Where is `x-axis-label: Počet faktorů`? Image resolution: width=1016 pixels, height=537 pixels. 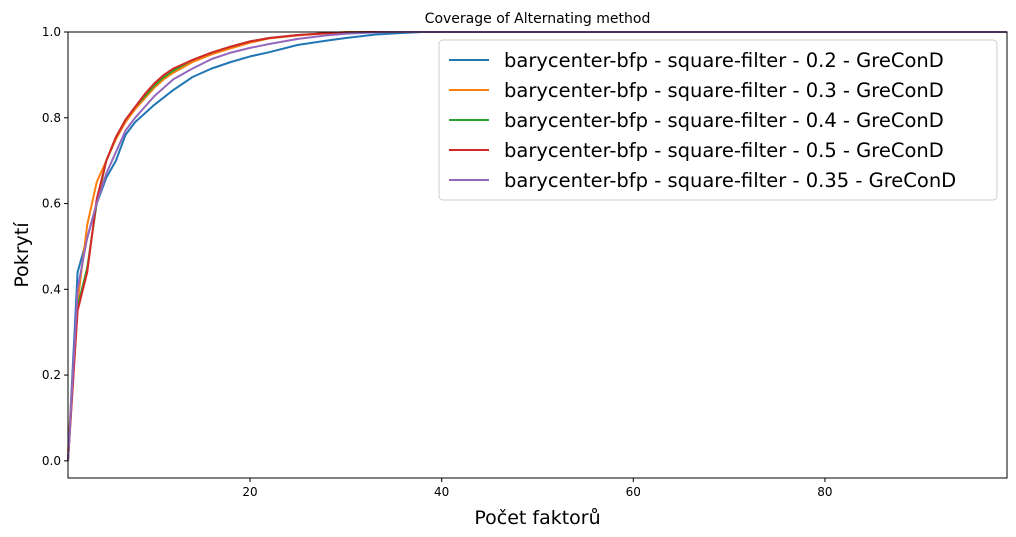
x-axis-label: Počet faktorů is located at coordinates (537, 518).